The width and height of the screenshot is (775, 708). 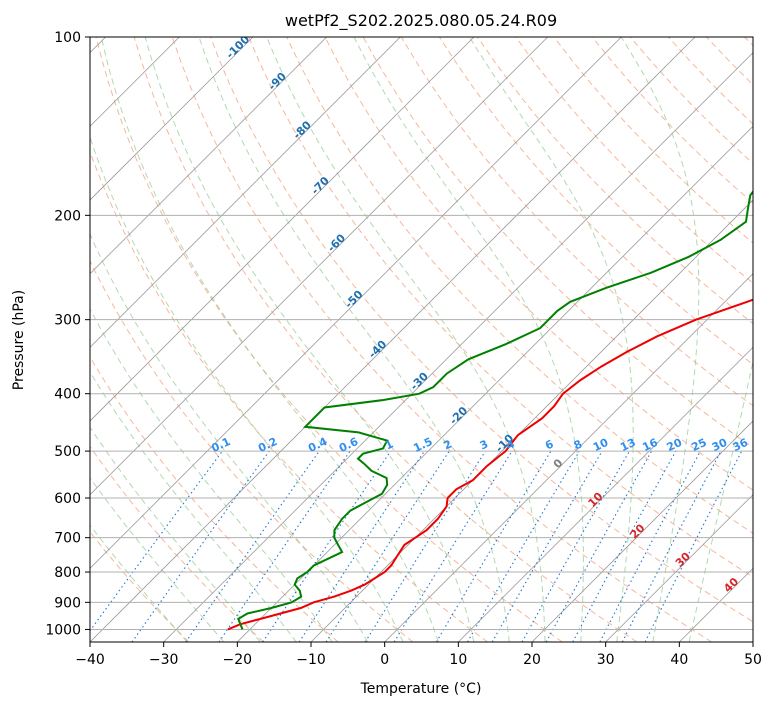 What do you see at coordinates (484, 444) in the screenshot?
I see `mixing-ratio-label: 3` at bounding box center [484, 444].